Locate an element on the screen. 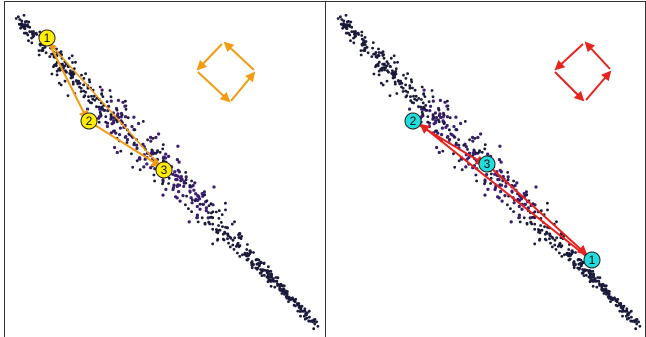 The height and width of the screenshot is (337, 646). right-marker-2: 2 is located at coordinates (413, 121).